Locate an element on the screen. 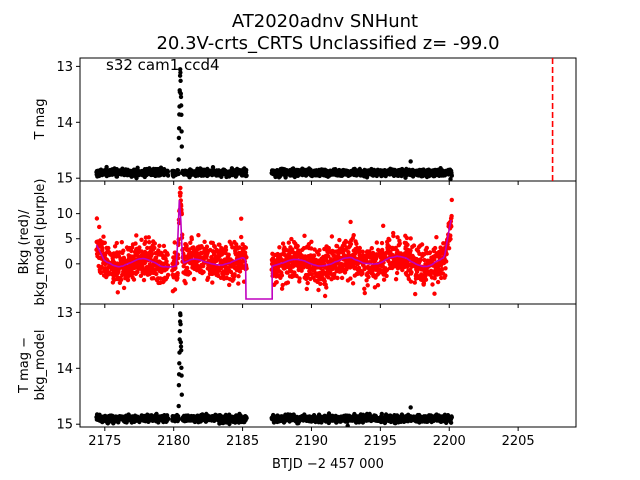 This screenshot has width=640, height=480. panel-tmag_bkg-scatter is located at coordinates (274, 369).